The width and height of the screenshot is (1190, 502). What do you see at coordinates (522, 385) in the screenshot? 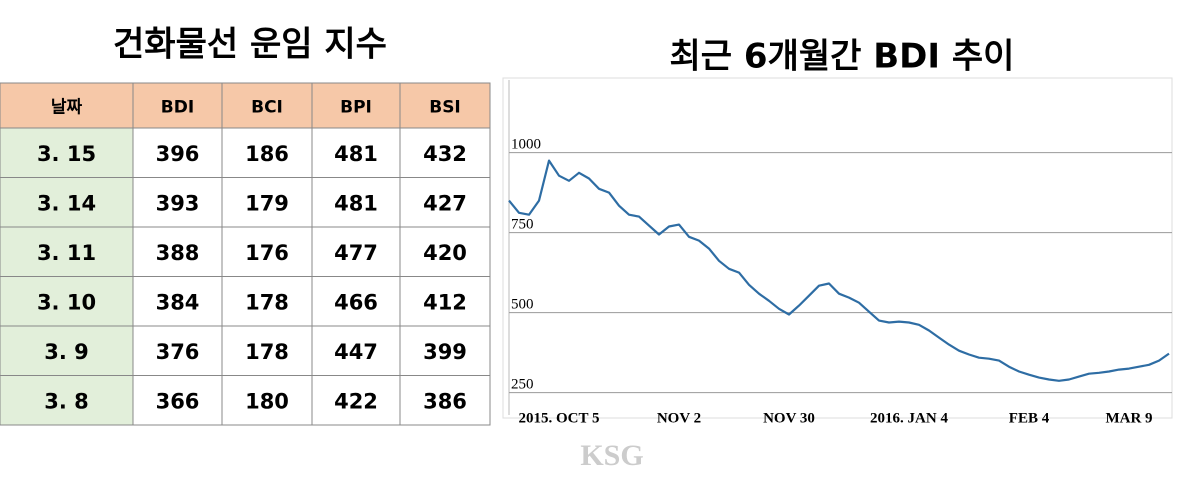
I see `y-tick-label: 250` at bounding box center [522, 385].